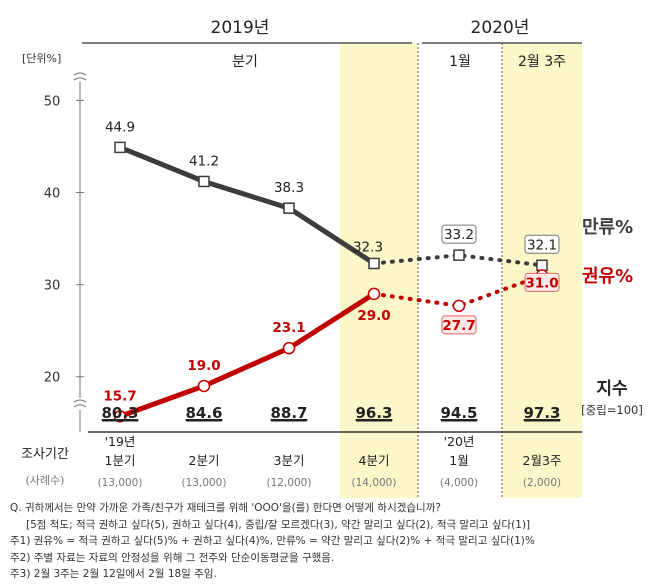  What do you see at coordinates (460, 62) in the screenshot?
I see `group-jan-label: 1월` at bounding box center [460, 62].